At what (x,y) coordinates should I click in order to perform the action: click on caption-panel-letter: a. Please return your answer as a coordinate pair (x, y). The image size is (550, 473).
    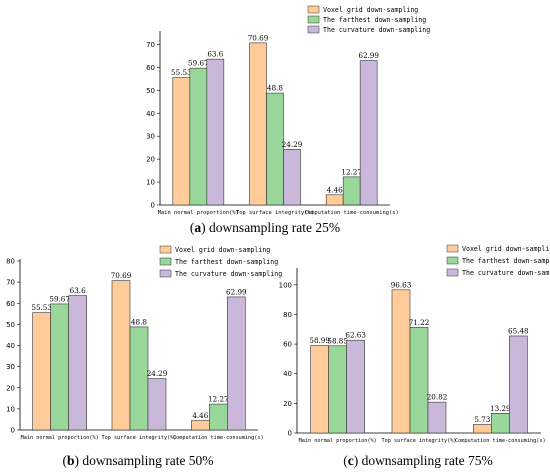
    Looking at the image, I should click on (197, 227).